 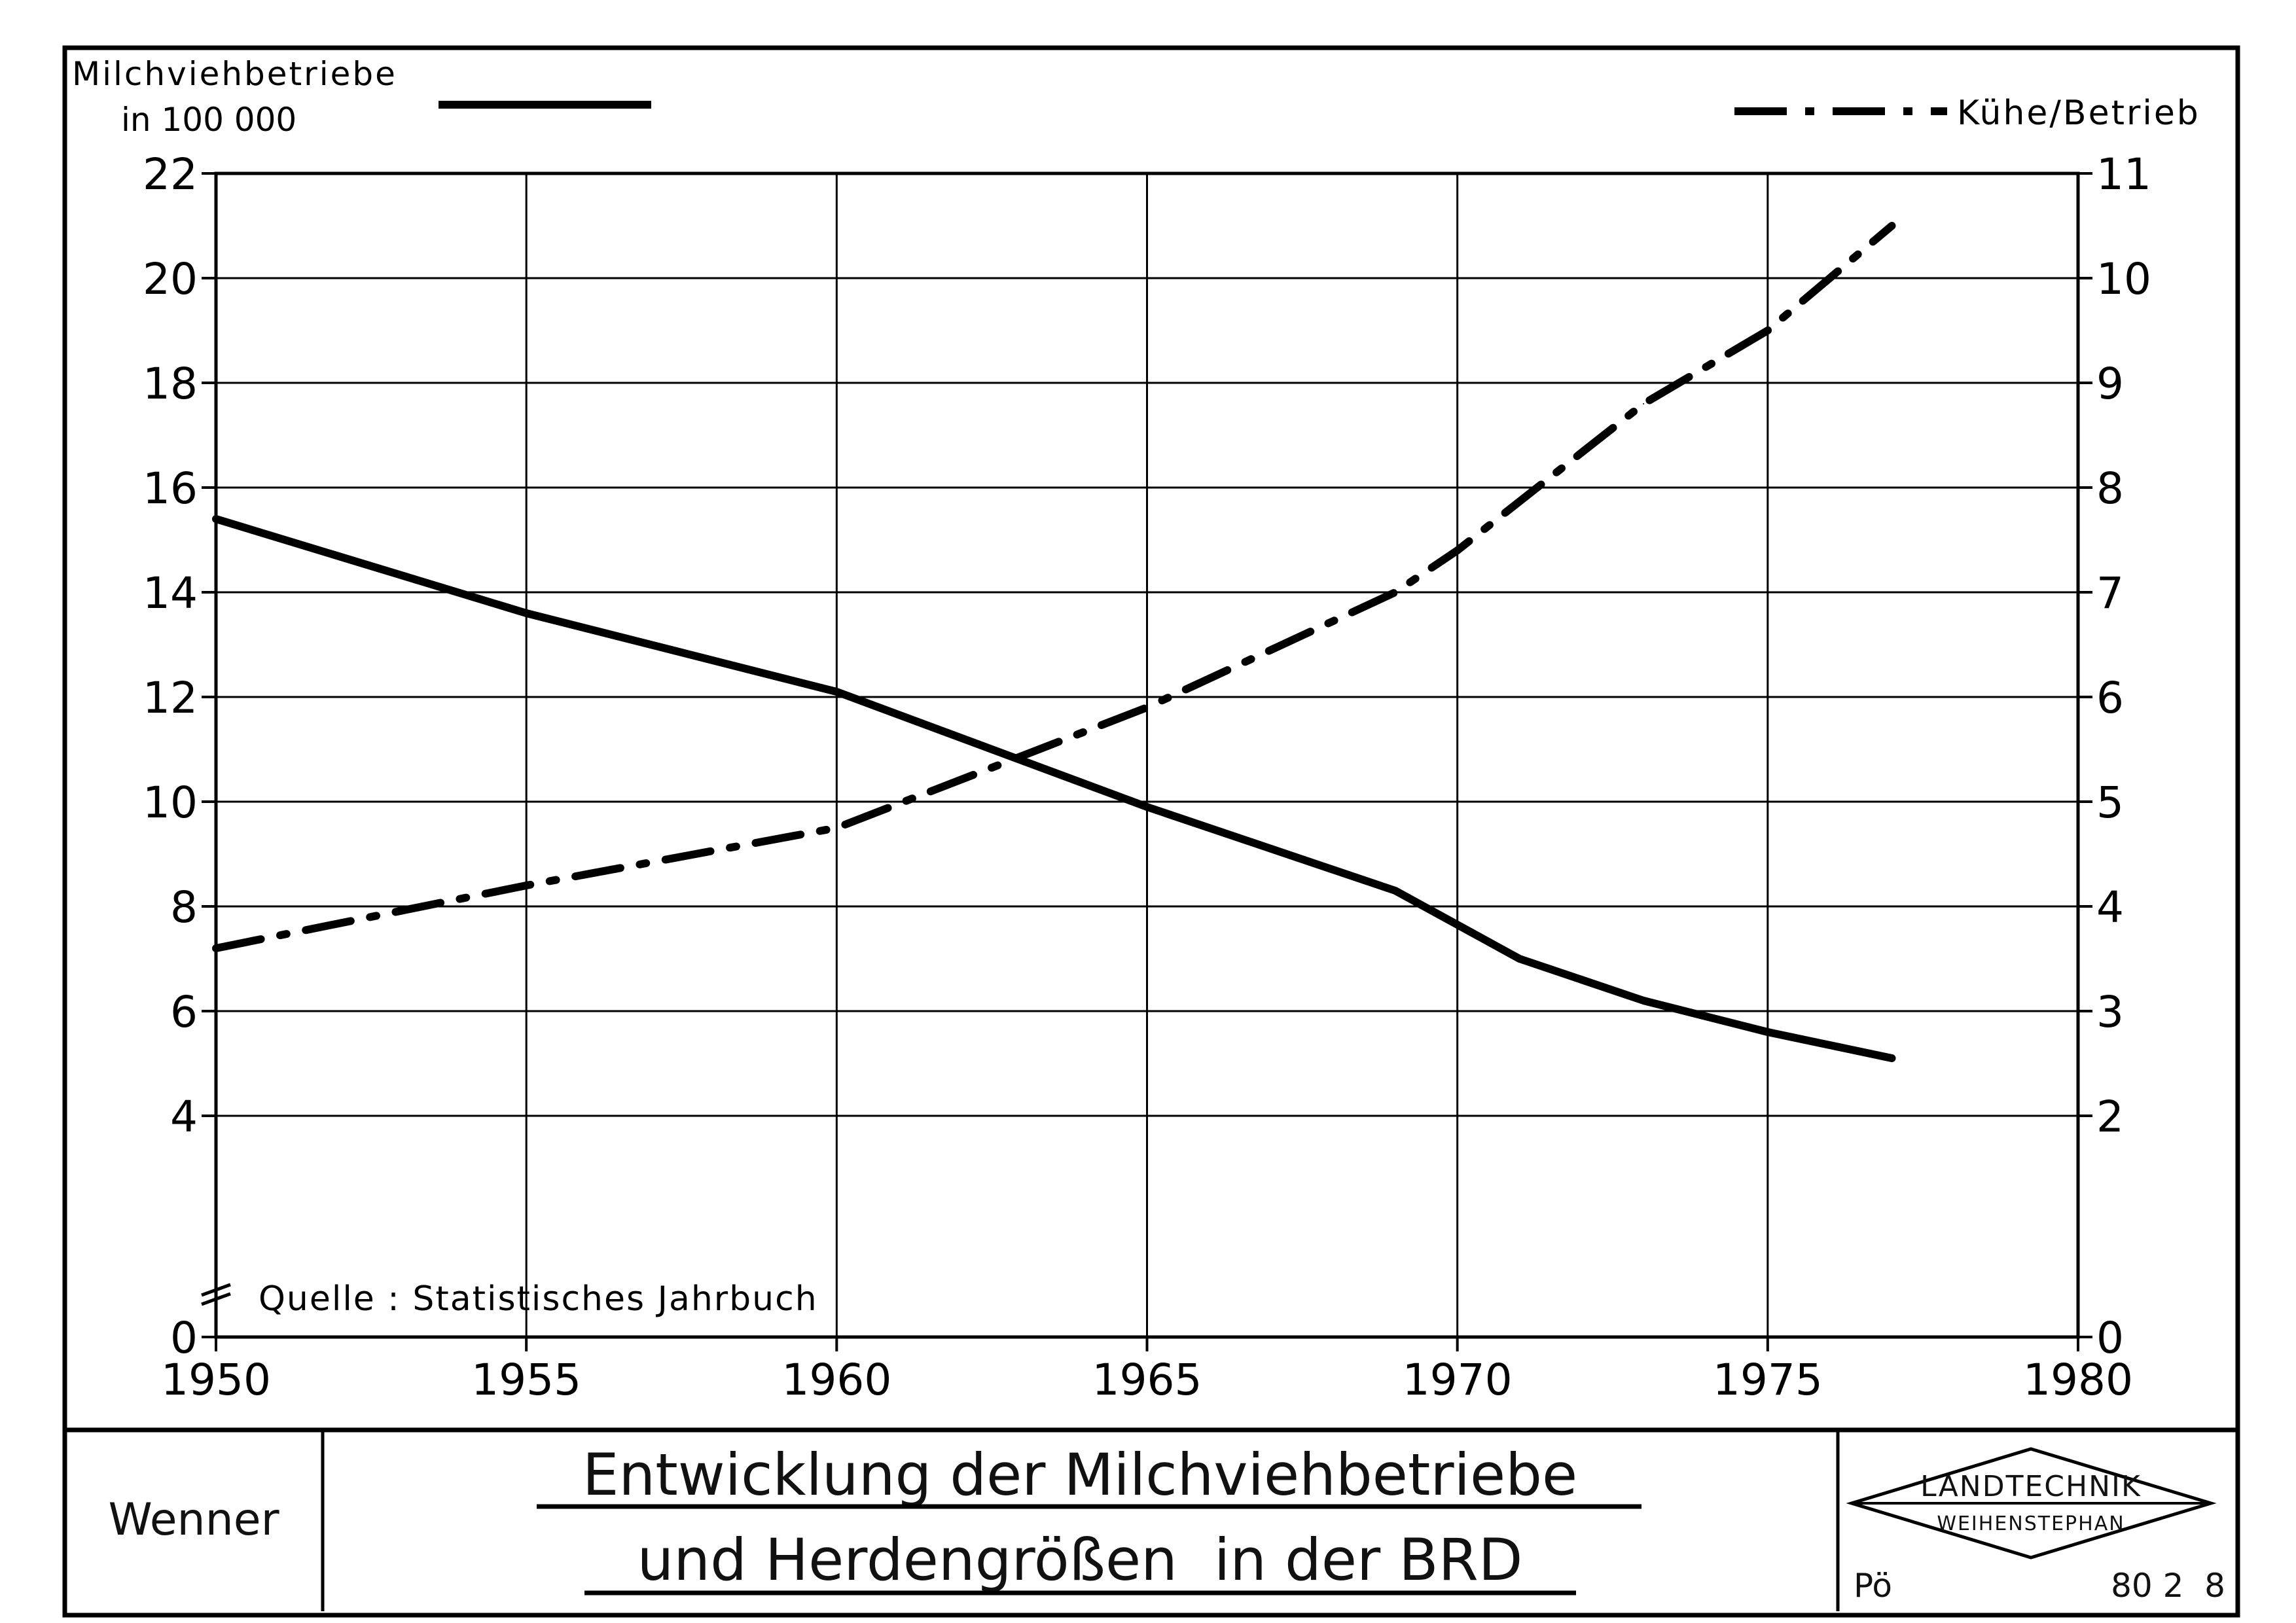 What do you see at coordinates (170, 489) in the screenshot?
I see `left-tick-label: 16` at bounding box center [170, 489].